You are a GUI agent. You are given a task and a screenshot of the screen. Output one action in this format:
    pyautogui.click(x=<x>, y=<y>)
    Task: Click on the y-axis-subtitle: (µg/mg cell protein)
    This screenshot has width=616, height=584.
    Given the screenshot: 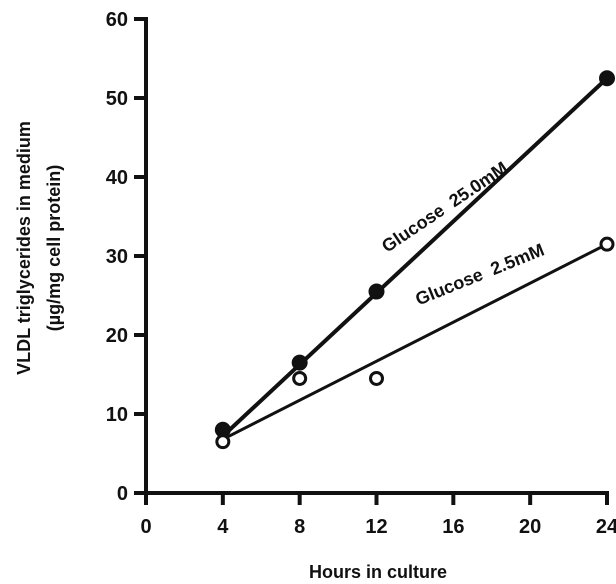 What is the action you would take?
    pyautogui.click(x=54, y=248)
    